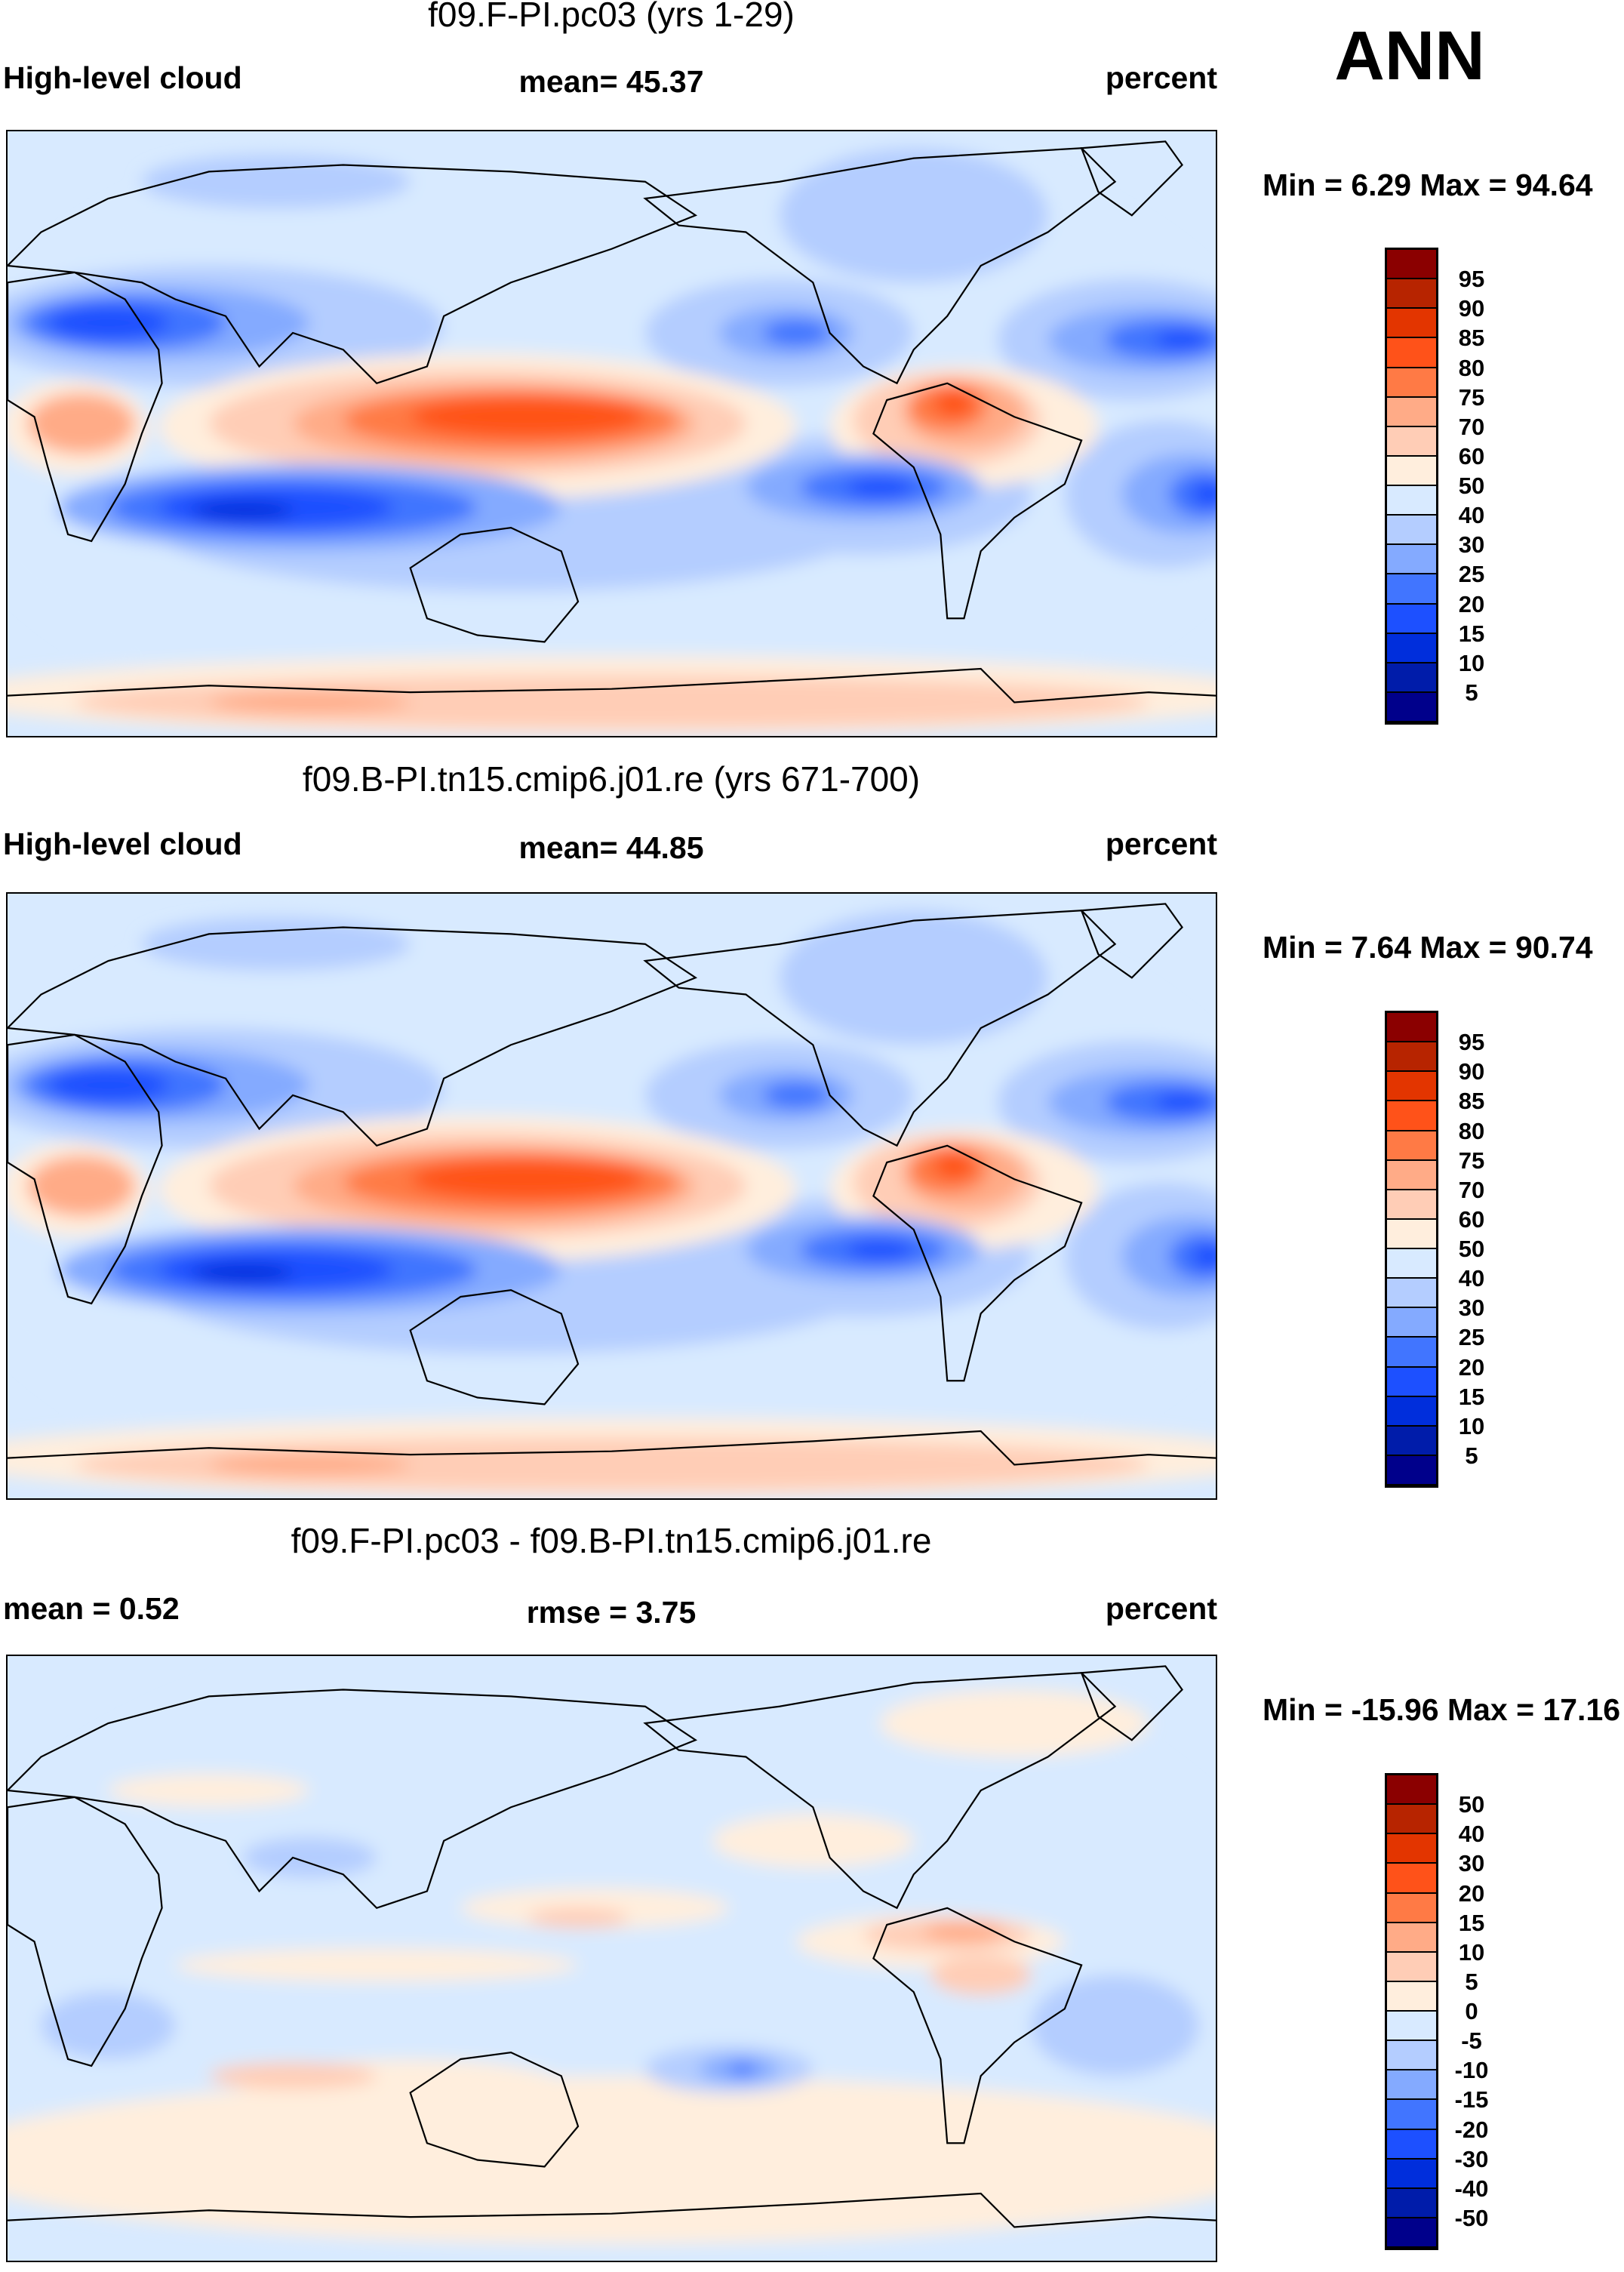 Image resolution: width=1624 pixels, height=2272 pixels. What do you see at coordinates (611, 17) in the screenshot?
I see `panel-title: f09.F-PI.pc03 (yrs 1-29)` at bounding box center [611, 17].